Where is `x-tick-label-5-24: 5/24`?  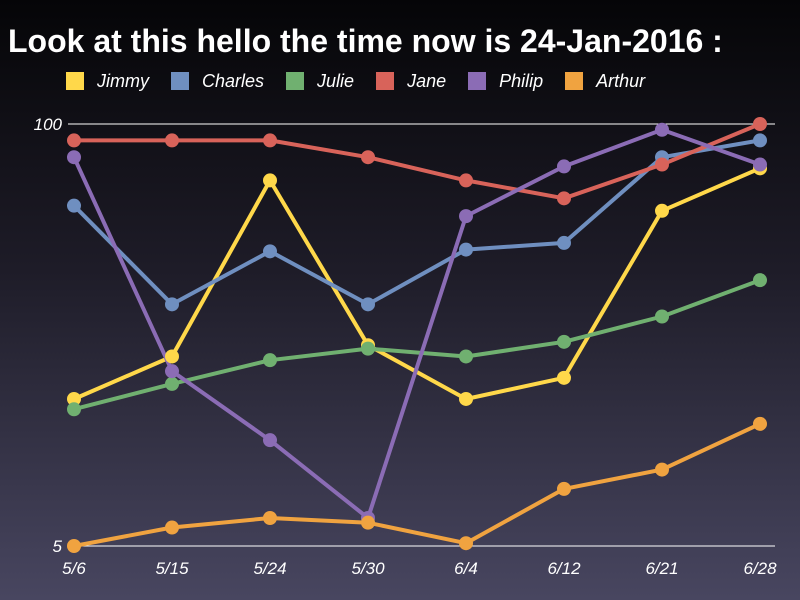
x-tick-label-5-24: 5/24 is located at coordinates (269, 568).